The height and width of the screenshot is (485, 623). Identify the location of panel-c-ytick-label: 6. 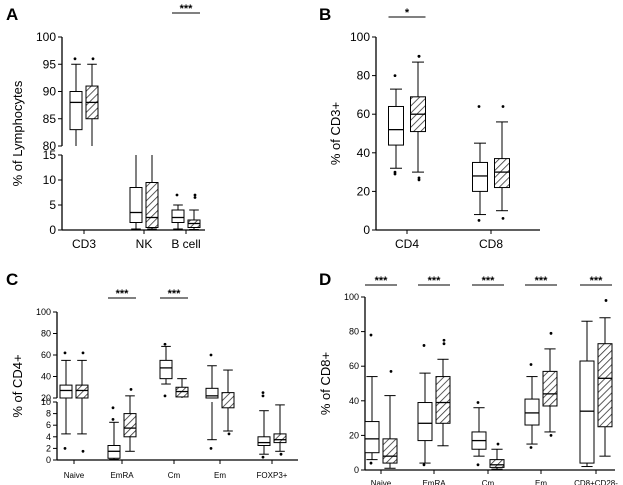
(48, 425).